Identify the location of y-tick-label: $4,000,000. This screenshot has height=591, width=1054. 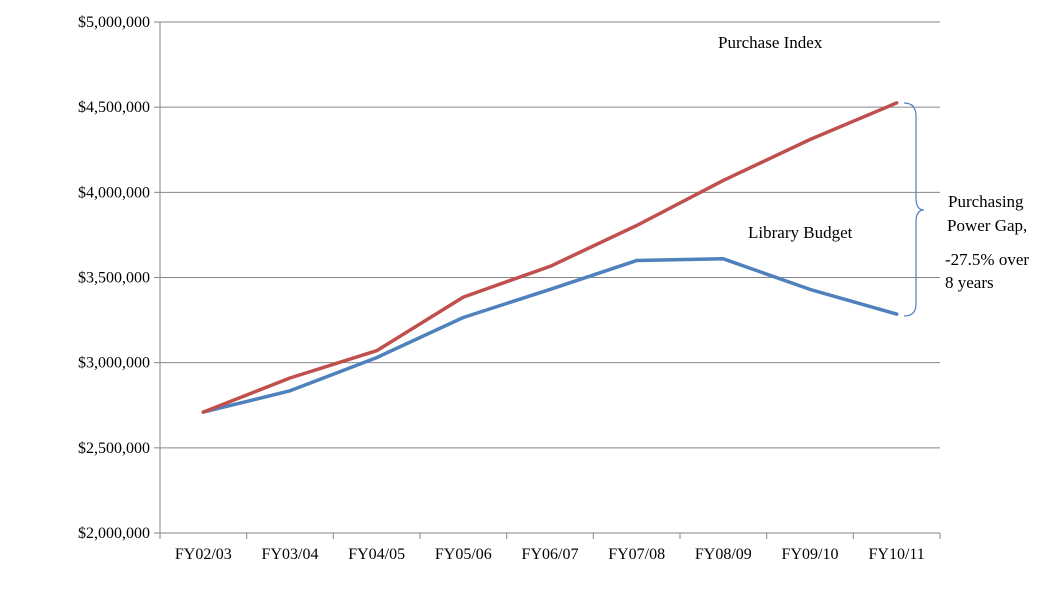
(114, 192).